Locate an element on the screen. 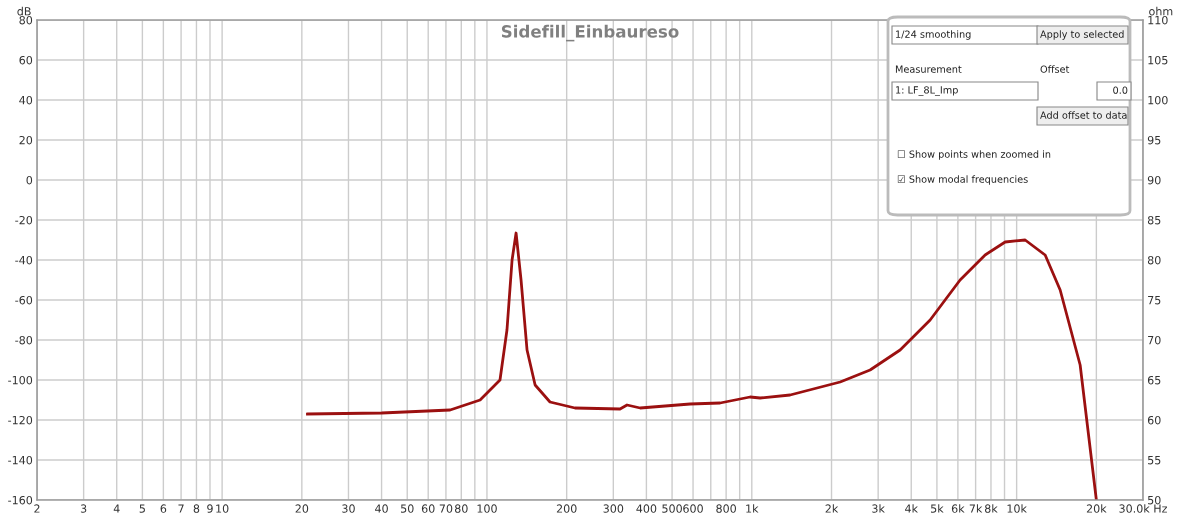  x-tick-label: 6 is located at coordinates (163, 508).